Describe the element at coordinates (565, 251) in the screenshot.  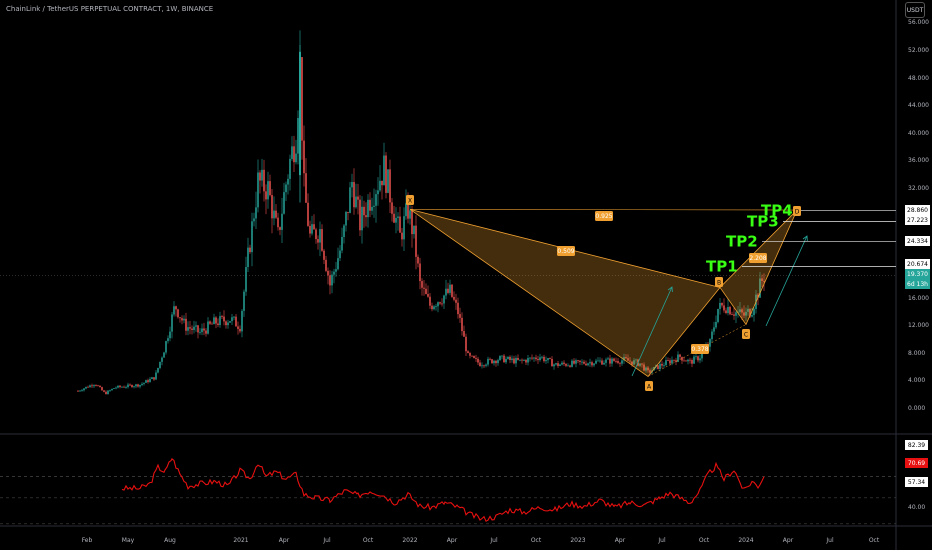
I see `ratio-label-1: 0.509` at that location.